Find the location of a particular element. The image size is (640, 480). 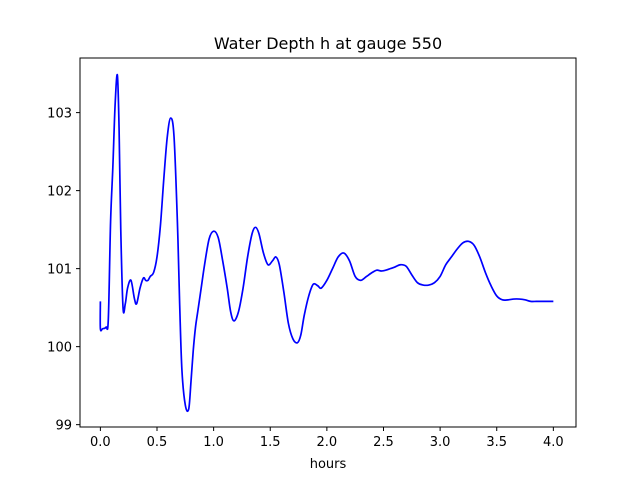

x-tick-label: 1.0 is located at coordinates (213, 442).